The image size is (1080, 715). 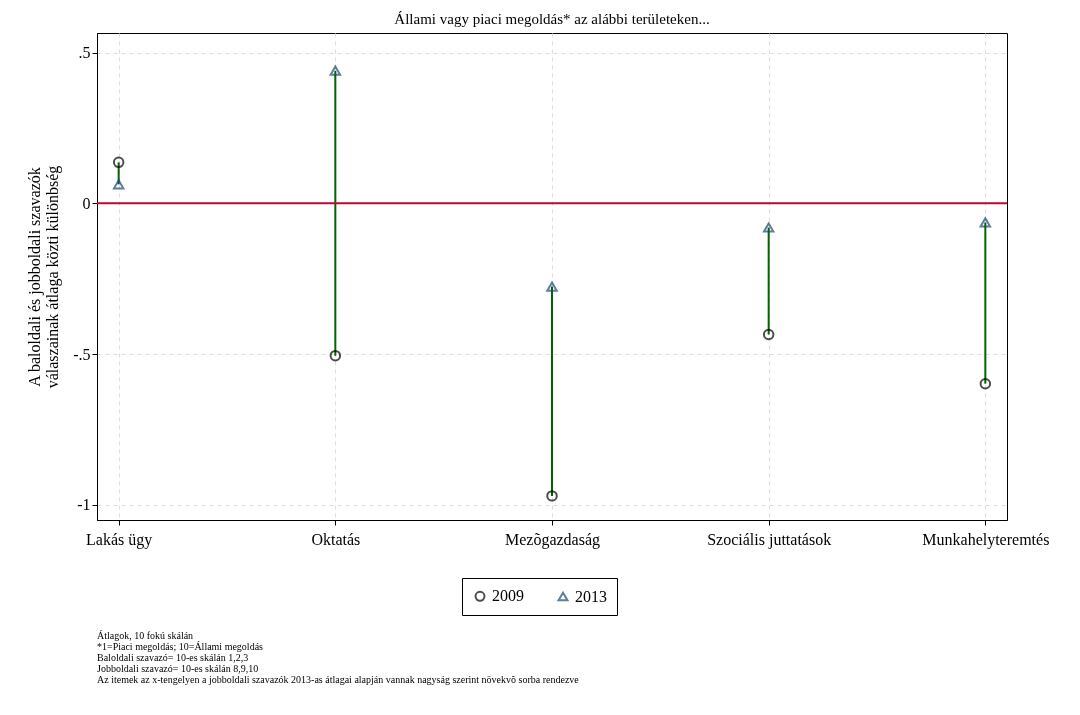 What do you see at coordinates (84, 505) in the screenshot?
I see `y-tick-label: -1` at bounding box center [84, 505].